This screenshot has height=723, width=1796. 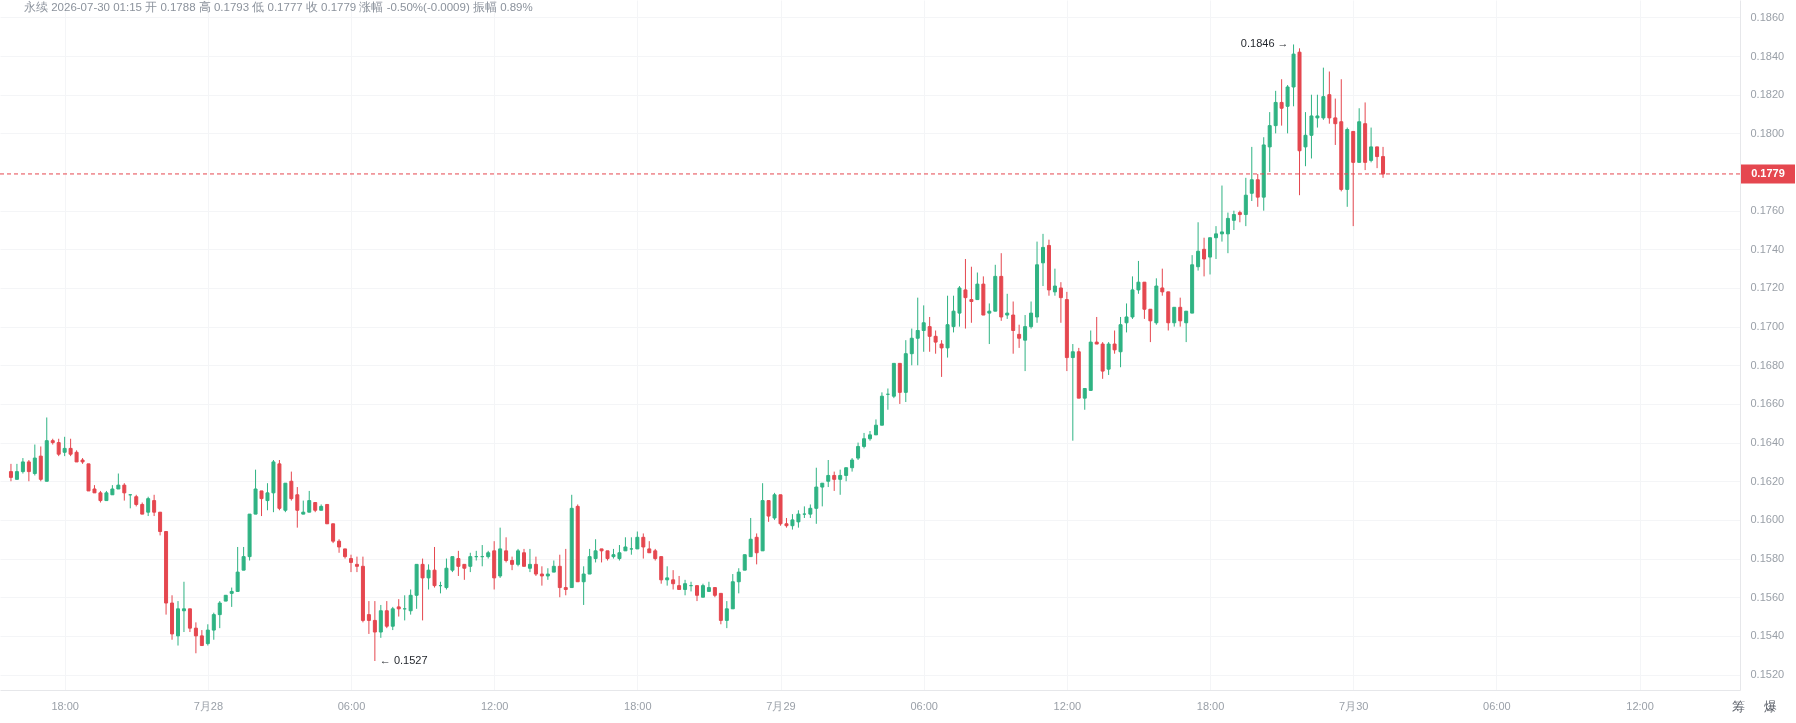 What do you see at coordinates (208, 705) in the screenshot?
I see `x-tick-label: 7月28` at bounding box center [208, 705].